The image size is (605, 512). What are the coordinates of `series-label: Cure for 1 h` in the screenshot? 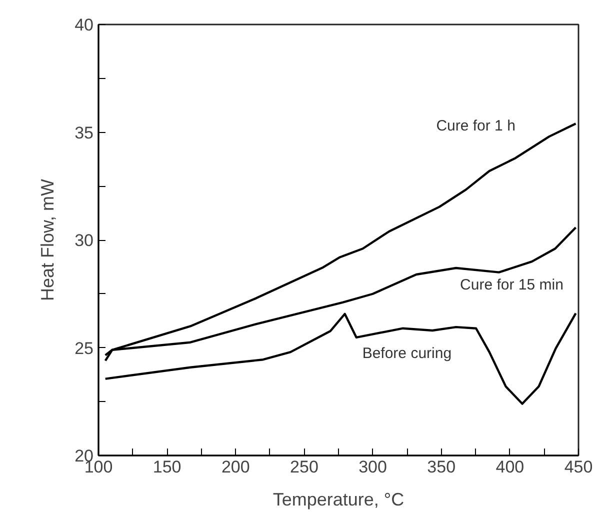 It's located at (476, 126).